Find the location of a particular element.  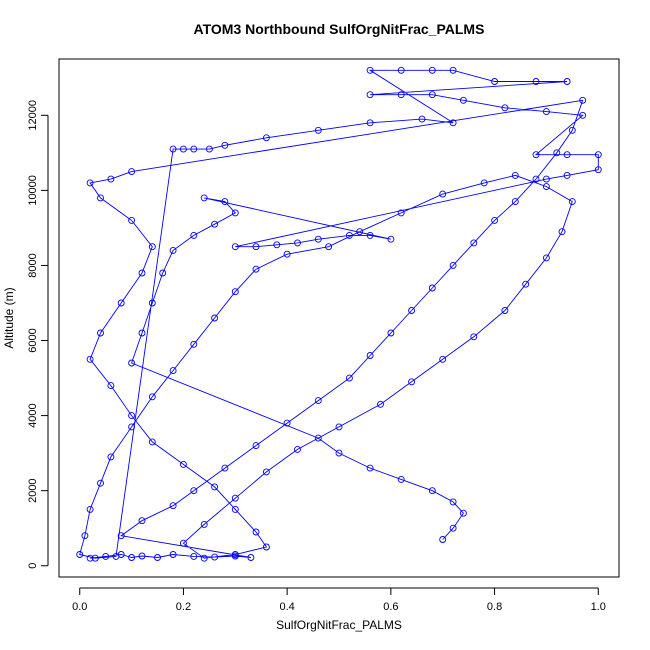

y-tick-label: 12000 is located at coordinates (33, 115).